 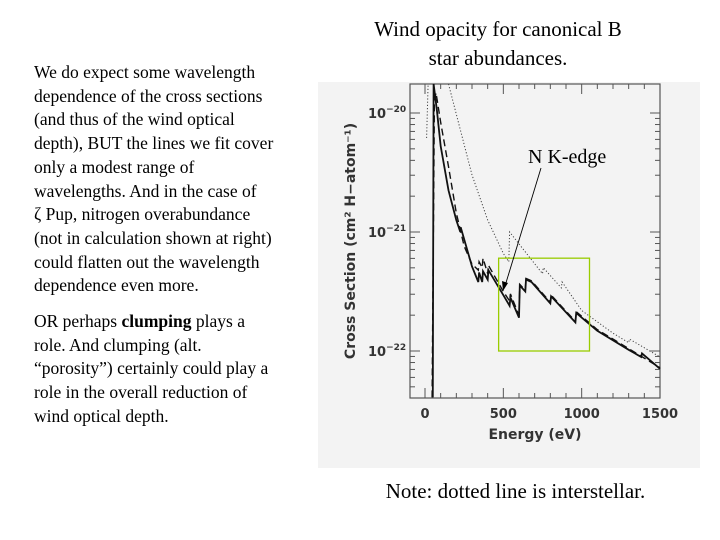 What do you see at coordinates (153, 237) in the screenshot?
I see `p1-line: (not in calculation shown at right)` at bounding box center [153, 237].